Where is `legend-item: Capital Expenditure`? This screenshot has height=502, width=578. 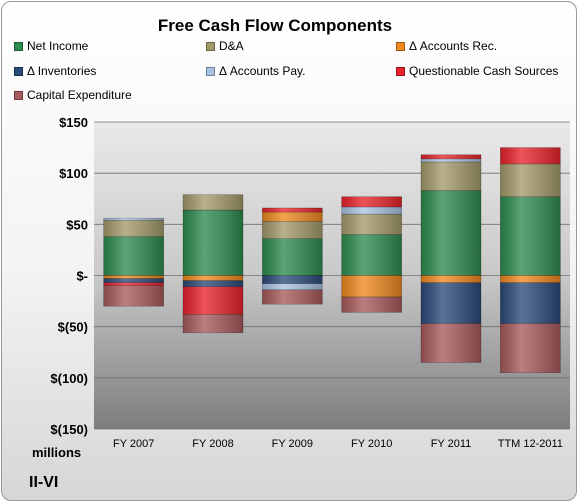
legend-item: Capital Expenditure is located at coordinates (73, 95).